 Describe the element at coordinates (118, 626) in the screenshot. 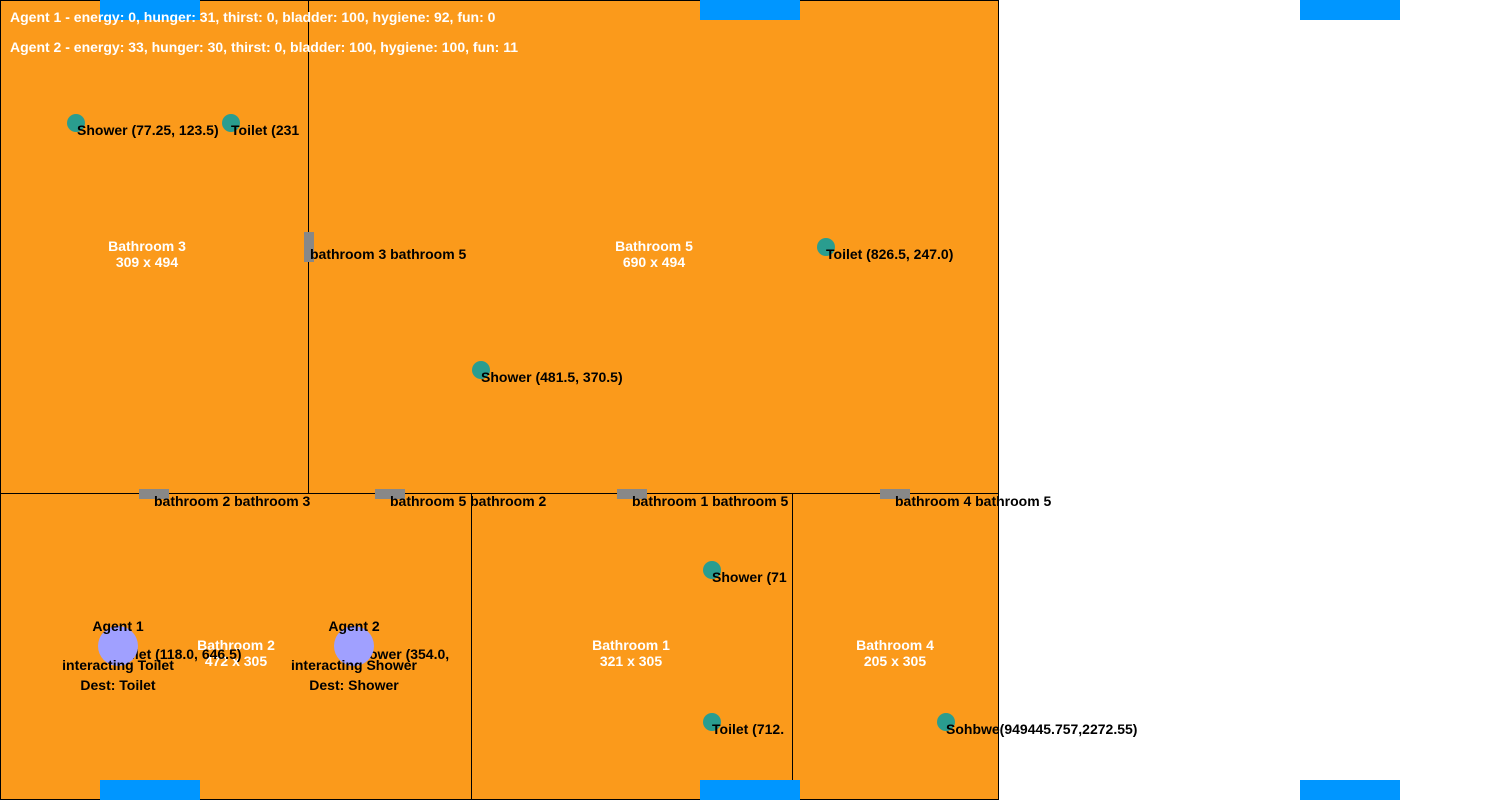

I see `agent-1-name: Agent 1` at that location.